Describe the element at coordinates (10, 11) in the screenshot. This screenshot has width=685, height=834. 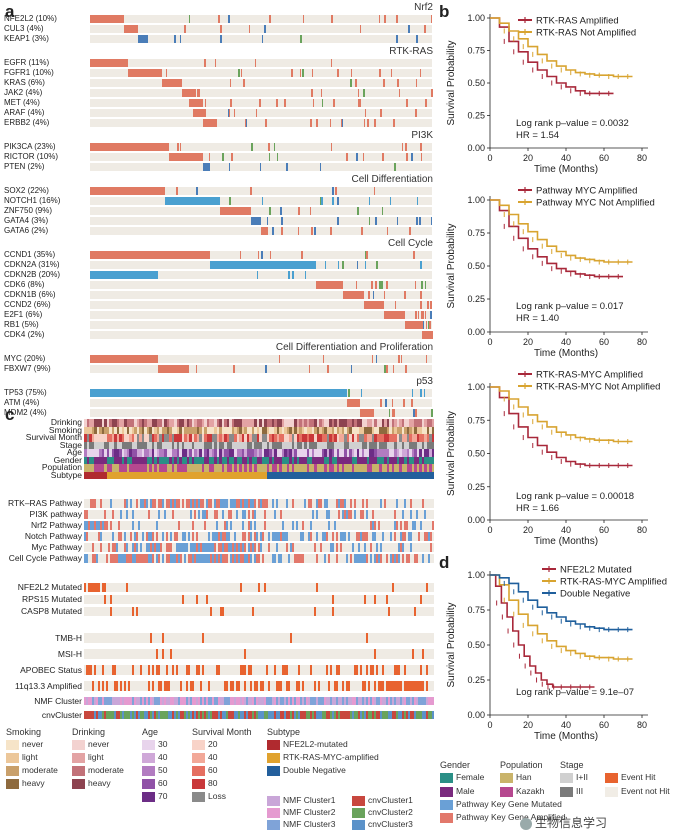
I see `panel-letter-a: a` at that location.